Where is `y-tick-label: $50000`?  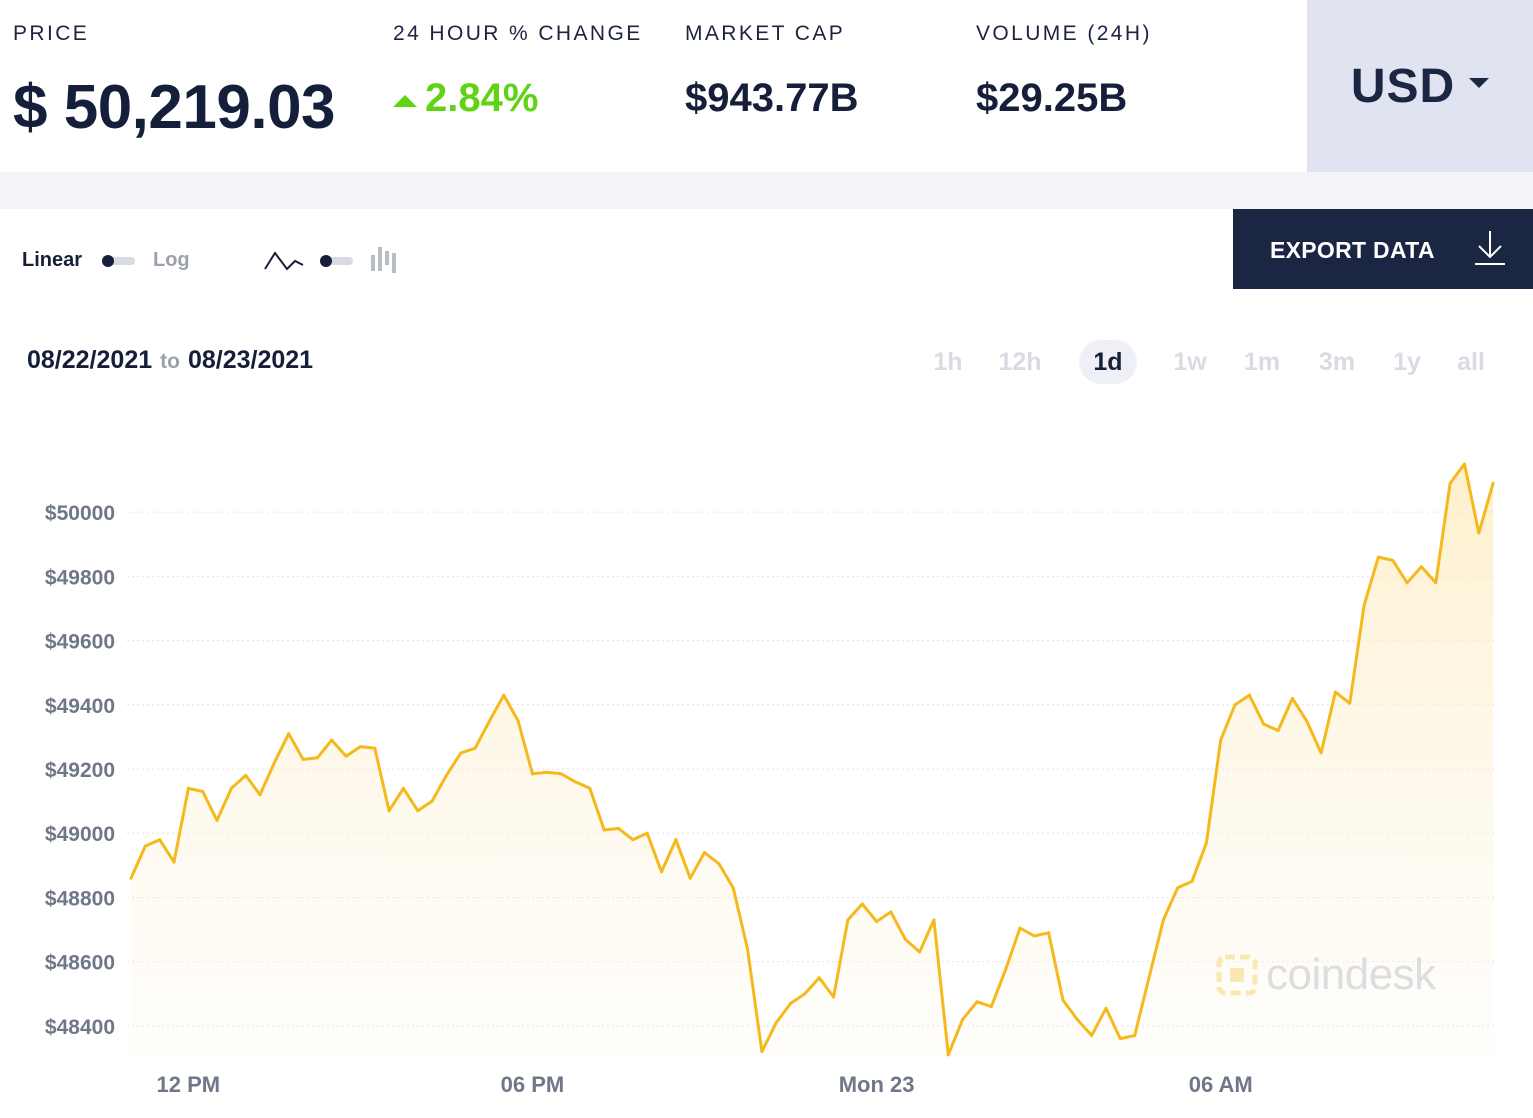 y-tick-label: $50000 is located at coordinates (80, 513).